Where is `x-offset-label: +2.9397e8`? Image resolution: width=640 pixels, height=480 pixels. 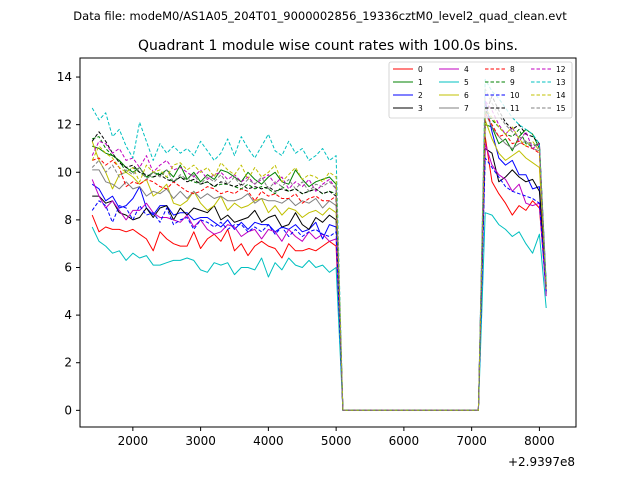 x-offset-label: +2.9397e8 is located at coordinates (541, 462).